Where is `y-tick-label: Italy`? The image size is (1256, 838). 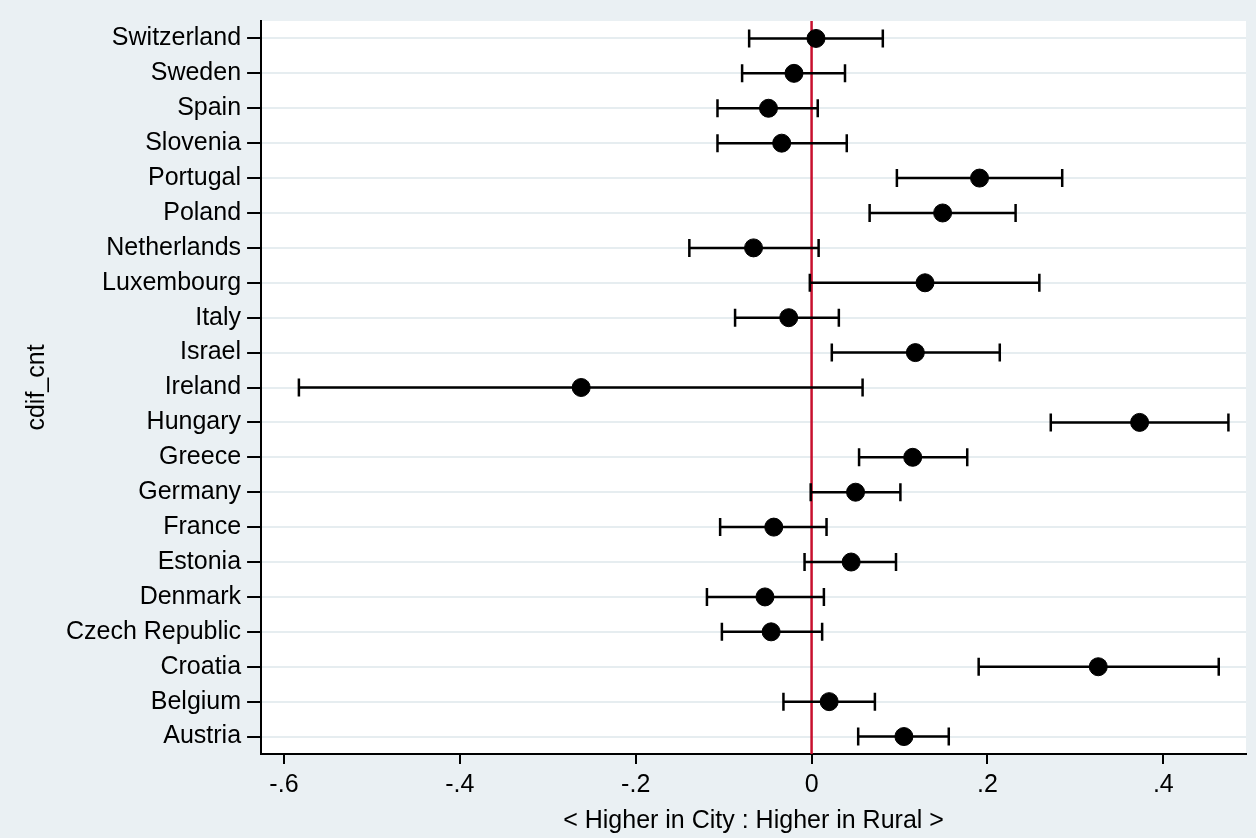 y-tick-label: Italy is located at coordinates (218, 315).